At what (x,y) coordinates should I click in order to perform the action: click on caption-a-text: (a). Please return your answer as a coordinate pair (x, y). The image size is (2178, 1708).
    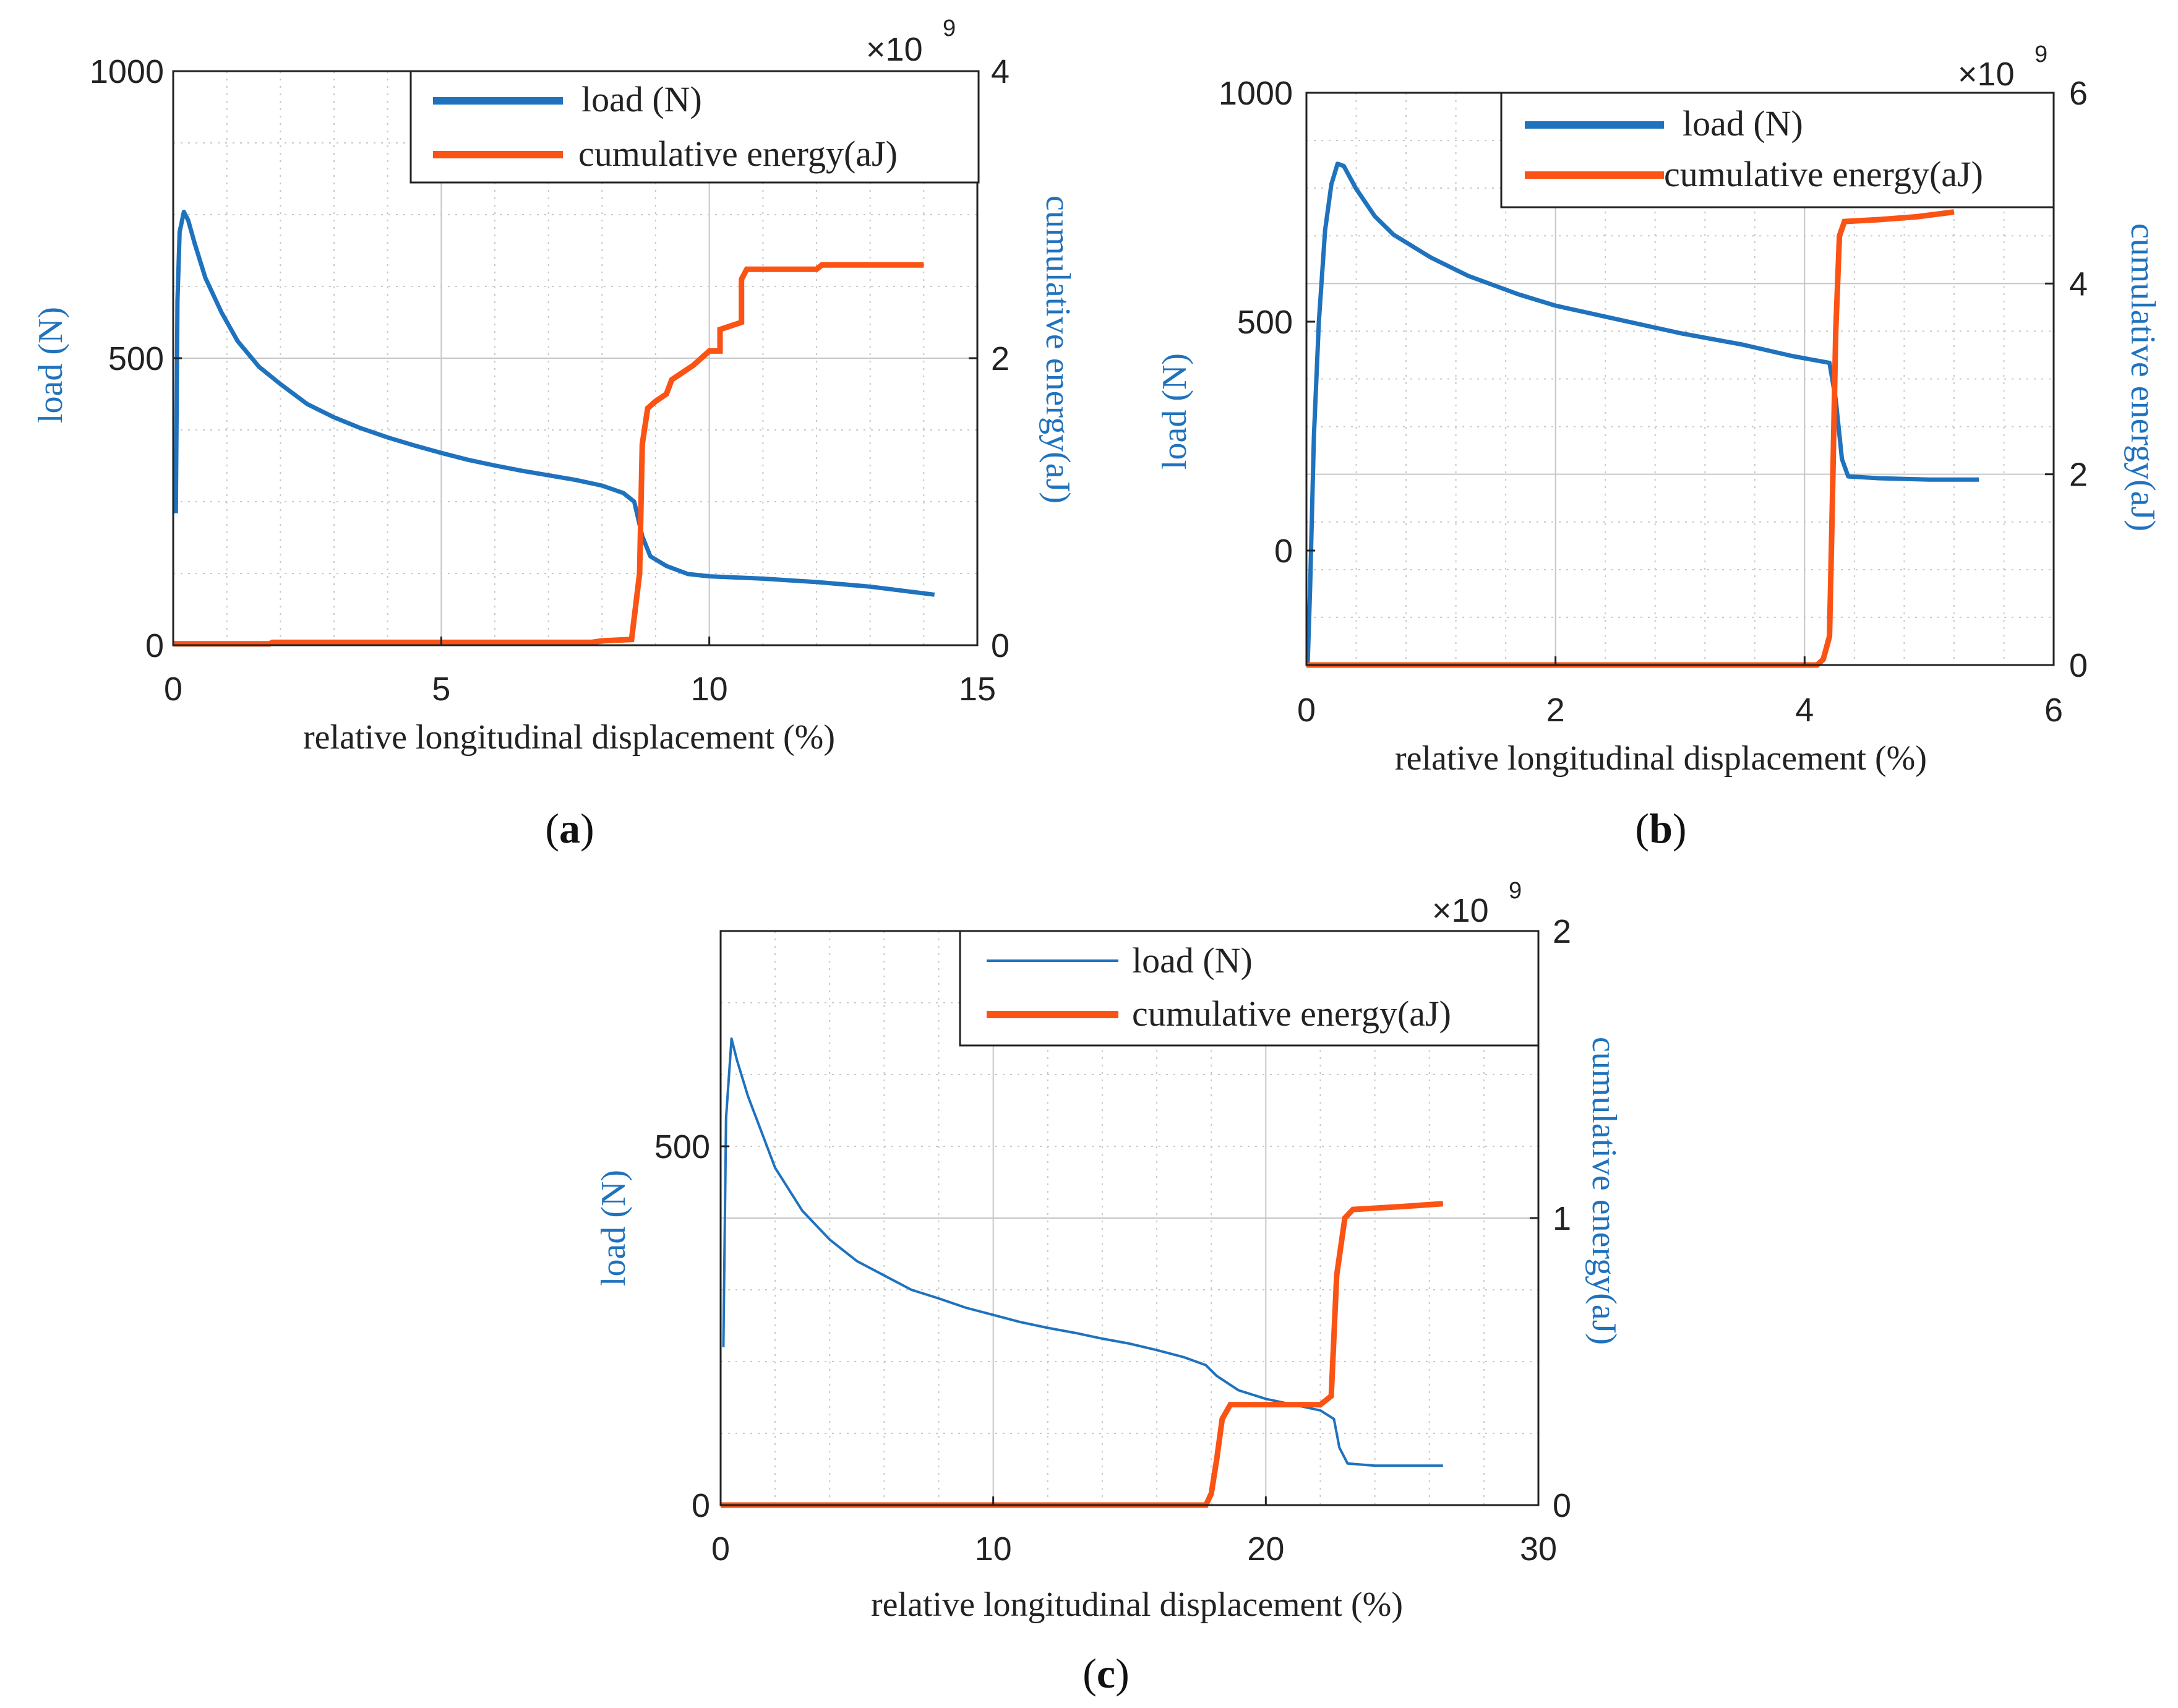
    Looking at the image, I should click on (569, 828).